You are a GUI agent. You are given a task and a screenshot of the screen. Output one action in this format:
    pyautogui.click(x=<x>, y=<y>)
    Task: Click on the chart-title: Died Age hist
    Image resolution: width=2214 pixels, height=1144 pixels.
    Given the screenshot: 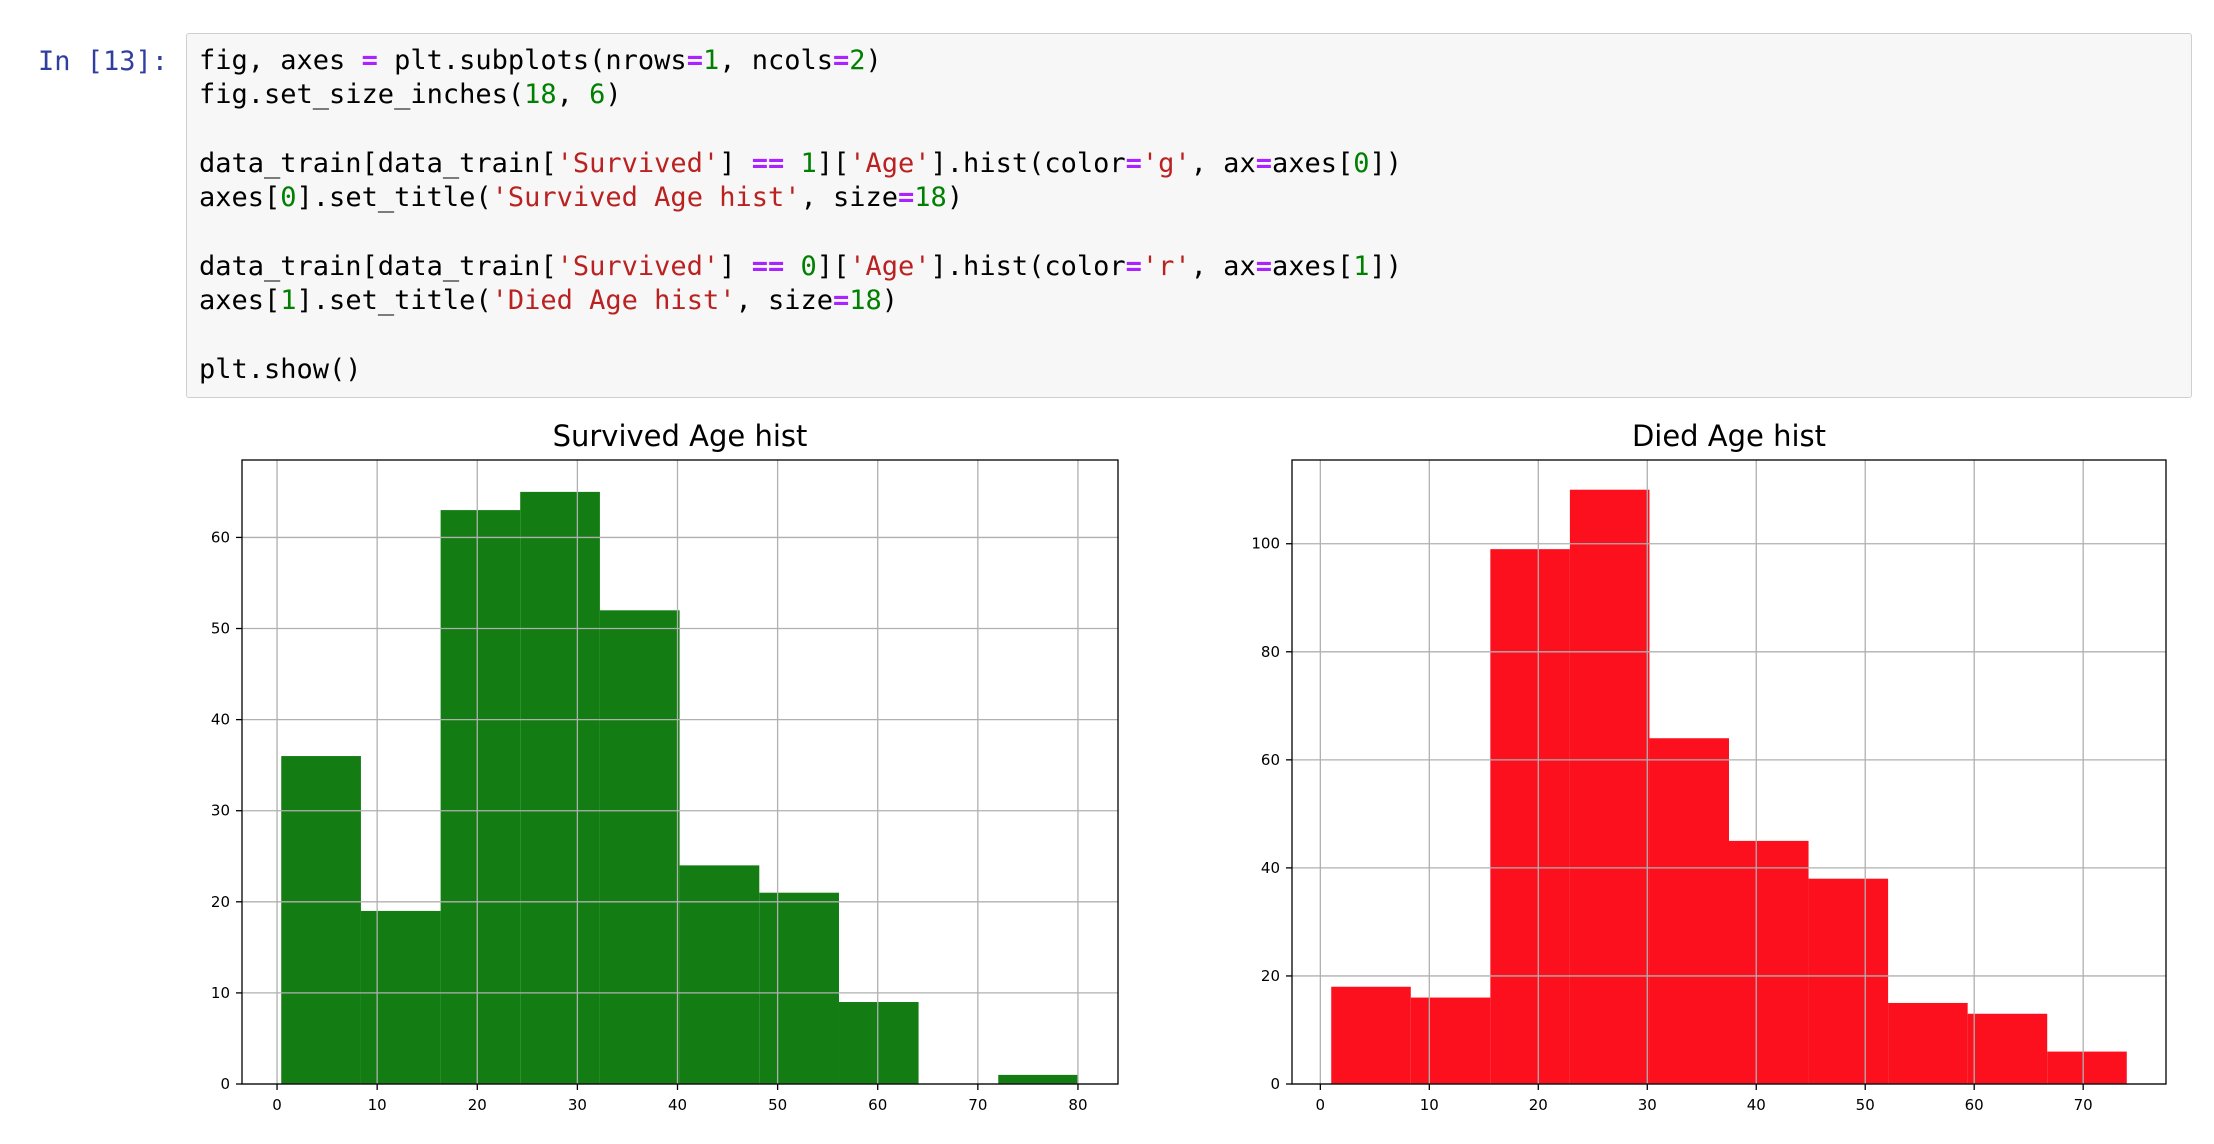 What is the action you would take?
    pyautogui.click(x=1729, y=436)
    